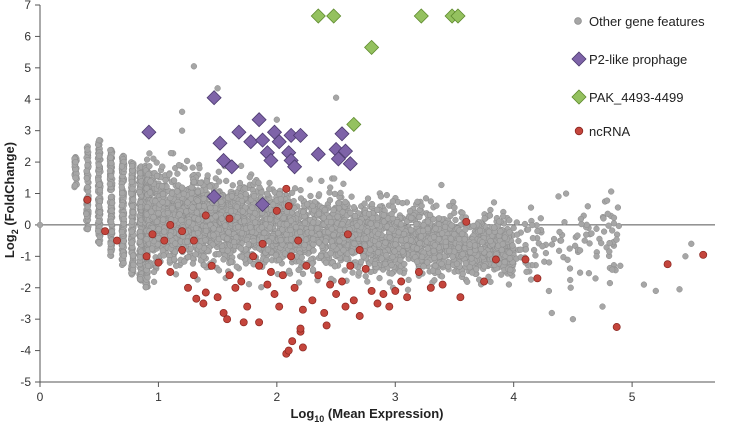 The height and width of the screenshot is (427, 740). I want to click on y-tick-label: 3, so click(27, 131).